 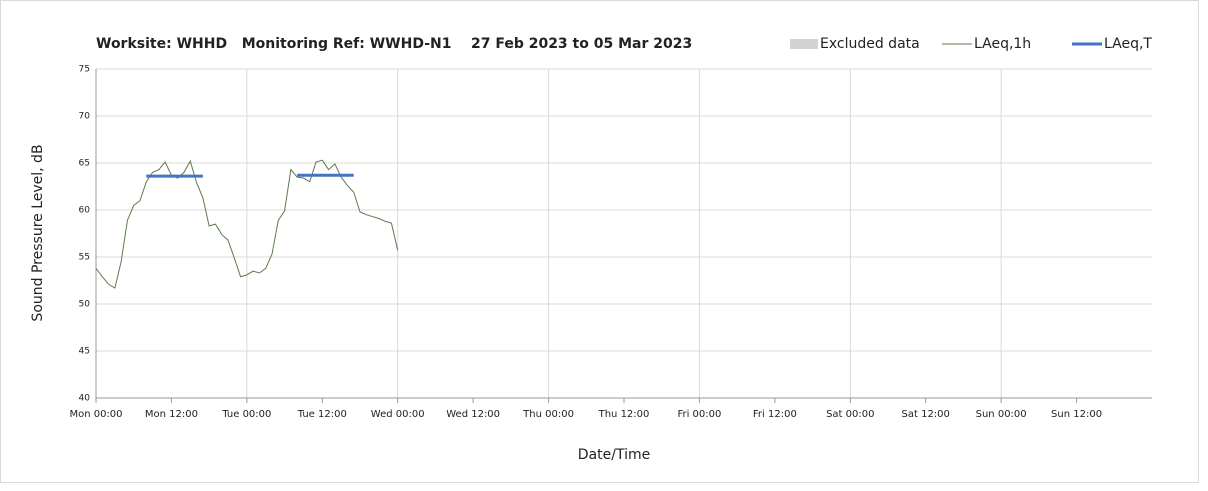 I want to click on legend-swatch, so click(x=804, y=44).